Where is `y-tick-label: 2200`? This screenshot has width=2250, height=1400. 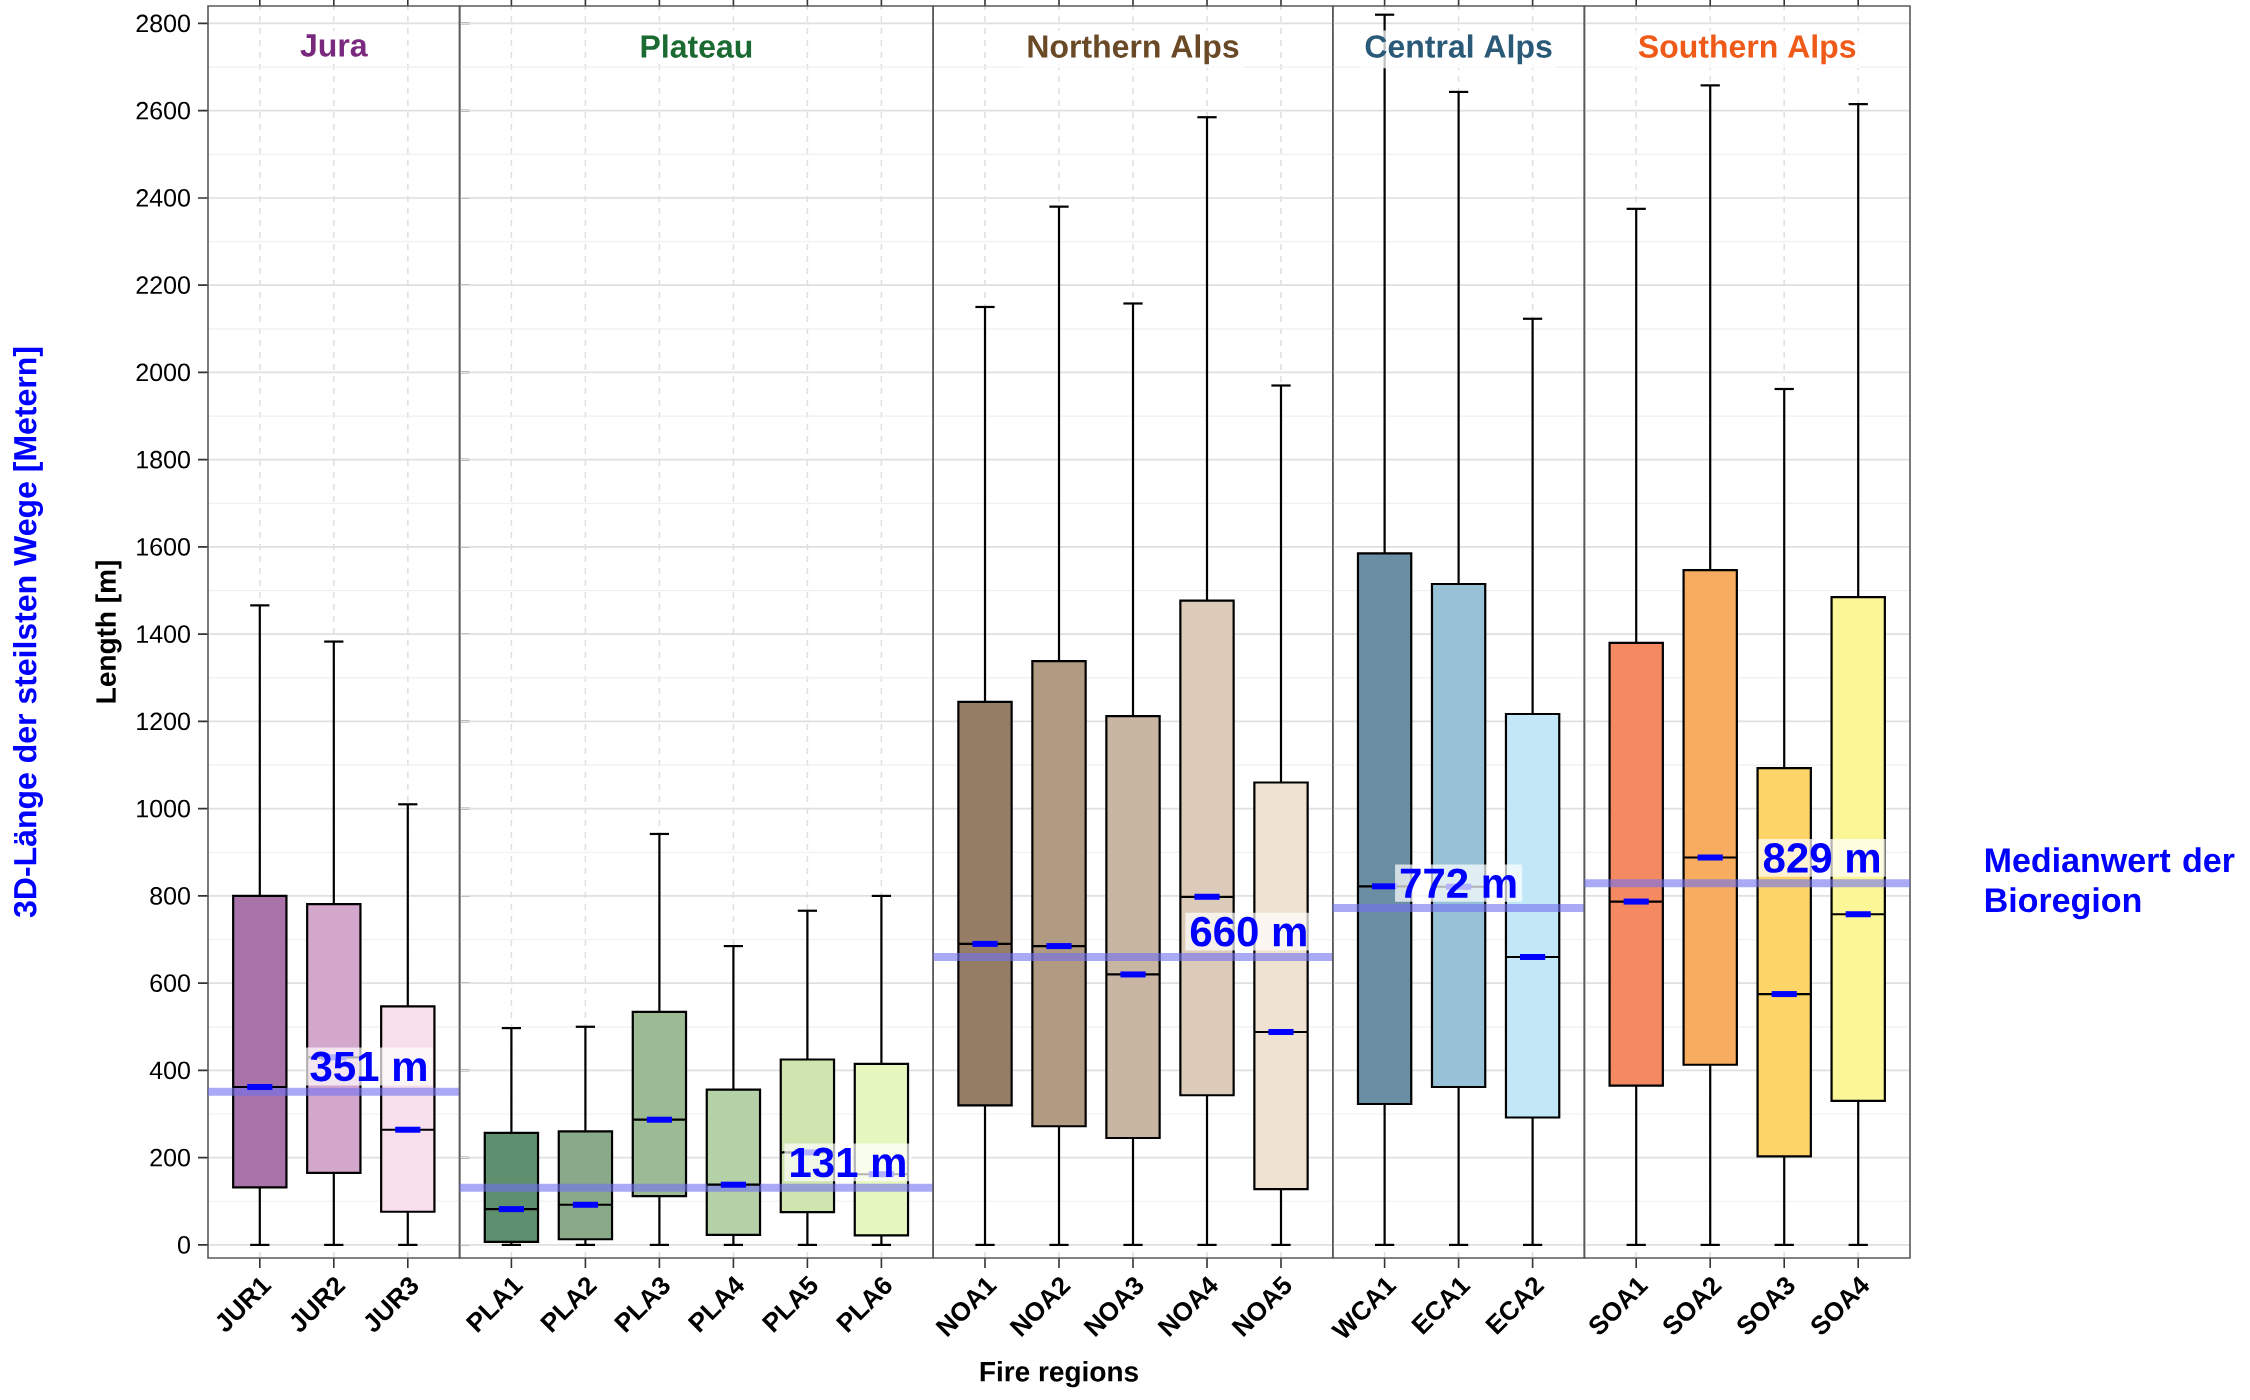
y-tick-label: 2200 is located at coordinates (163, 285).